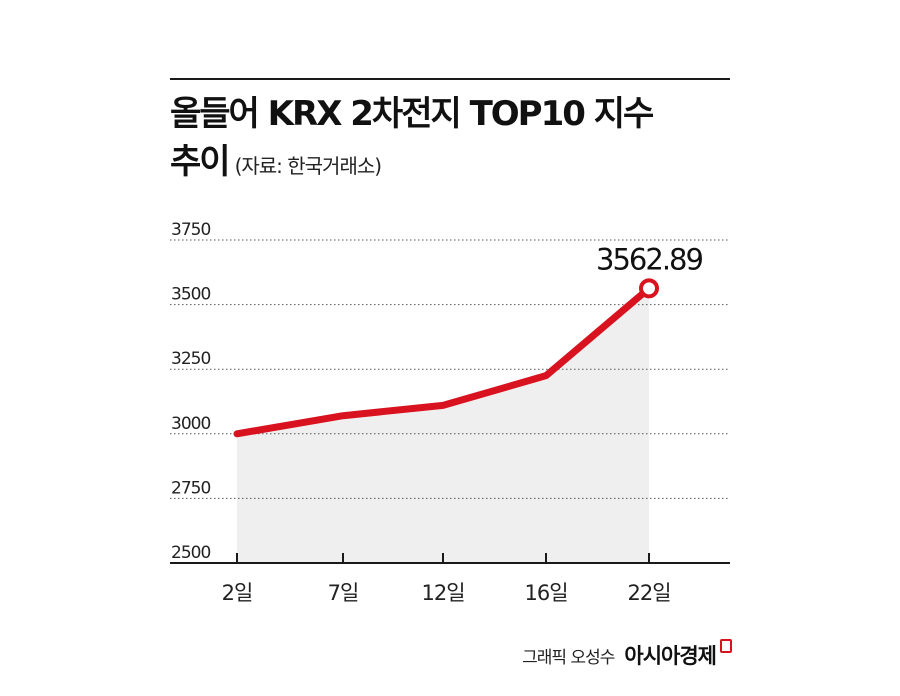 The width and height of the screenshot is (900, 696). I want to click on chart-title: 올들어 KRX 2차전지 TOP10 지수 추이 (자료: 한국거래소), so click(460, 140).